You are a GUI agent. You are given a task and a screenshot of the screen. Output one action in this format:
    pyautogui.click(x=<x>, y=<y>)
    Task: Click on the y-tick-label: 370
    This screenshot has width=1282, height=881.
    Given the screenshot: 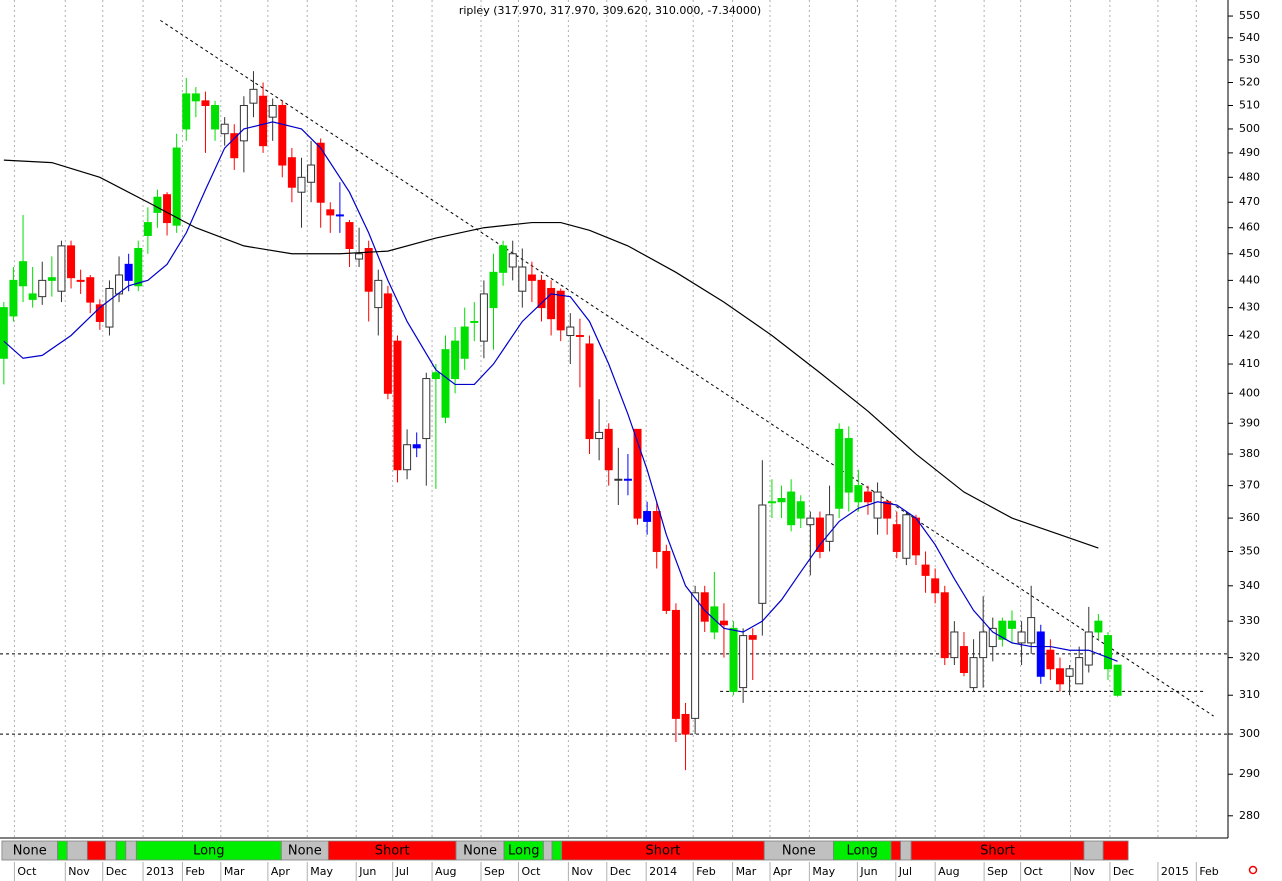 What is the action you would take?
    pyautogui.click(x=1249, y=485)
    